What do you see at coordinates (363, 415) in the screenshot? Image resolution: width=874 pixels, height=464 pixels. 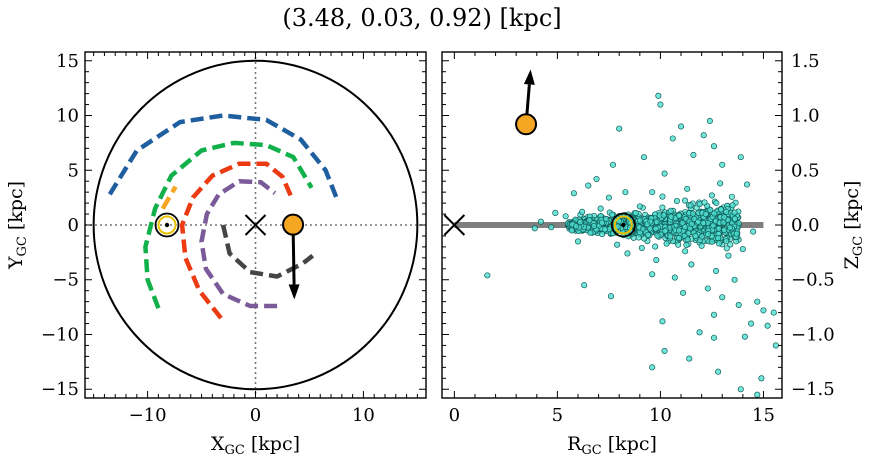 I see `x-tick-label: 10` at bounding box center [363, 415].